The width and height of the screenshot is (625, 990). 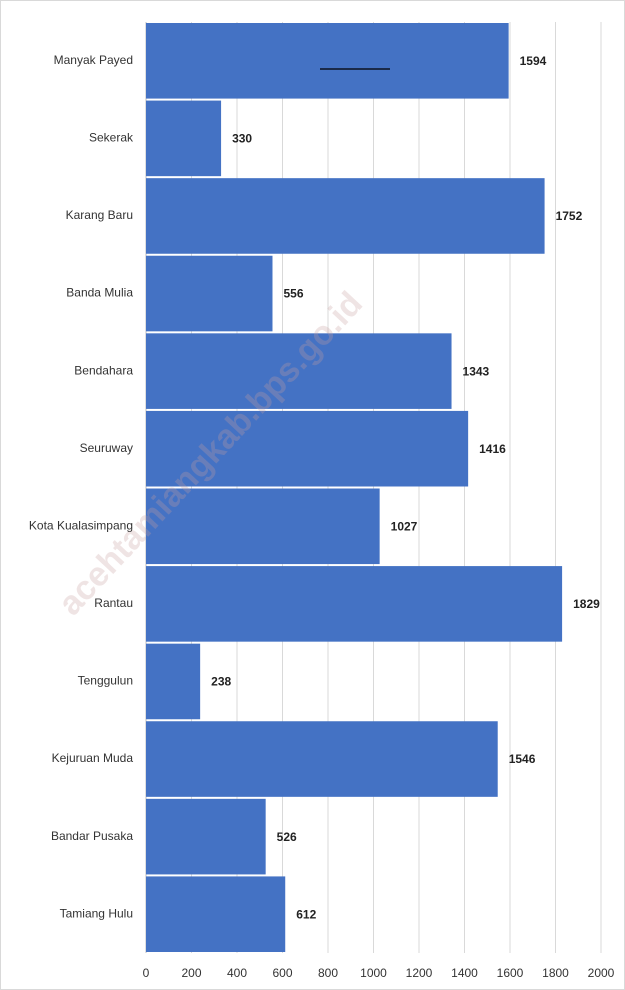 What do you see at coordinates (404, 526) in the screenshot?
I see `data-label: 1027` at bounding box center [404, 526].